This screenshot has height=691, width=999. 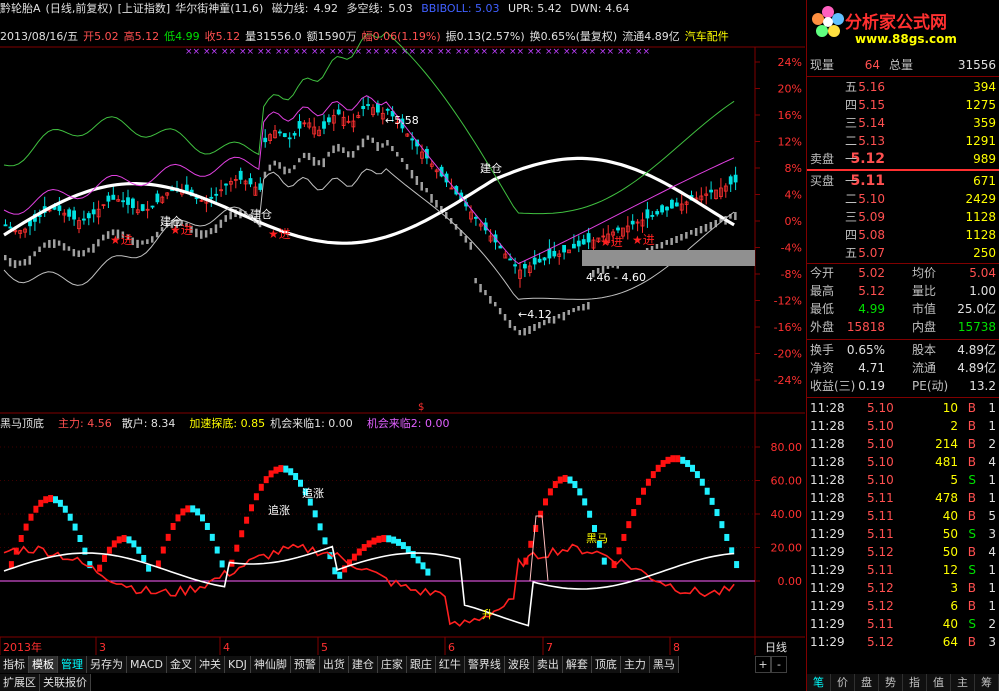 What do you see at coordinates (305, 664) in the screenshot?
I see `indicator-tab-9: 预警` at bounding box center [305, 664].